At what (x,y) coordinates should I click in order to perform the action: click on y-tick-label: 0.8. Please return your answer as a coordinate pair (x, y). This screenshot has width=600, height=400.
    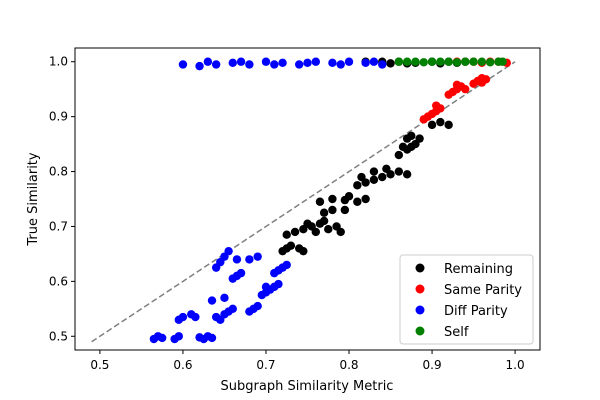
    Looking at the image, I should click on (58, 172).